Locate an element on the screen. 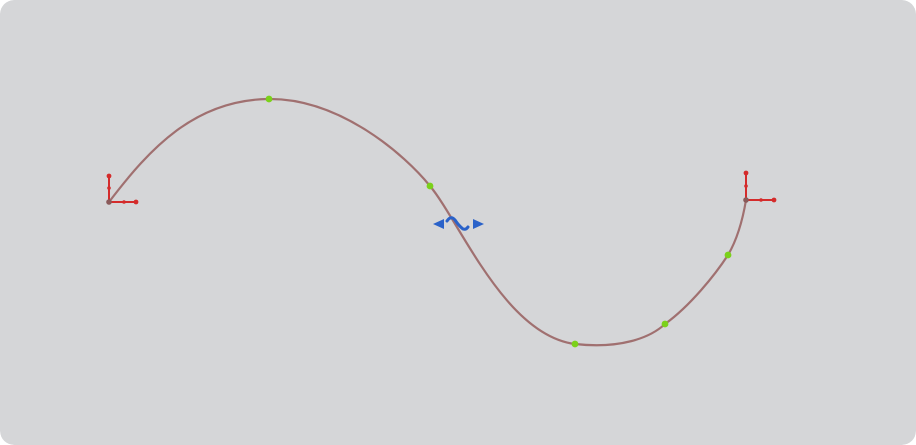 This screenshot has width=916, height=445. end-point-triad-icon is located at coordinates (760, 186).